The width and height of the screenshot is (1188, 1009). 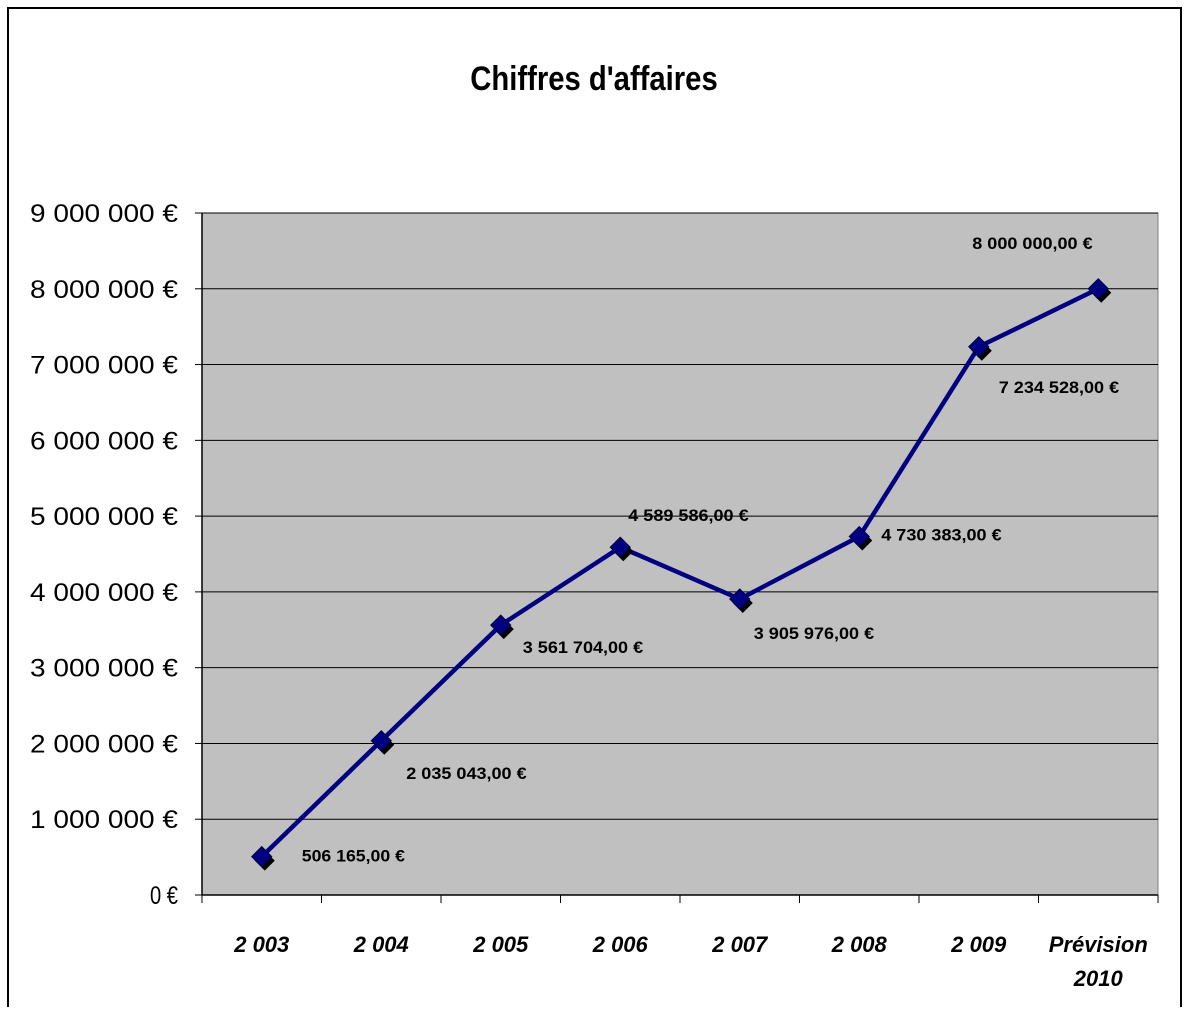 What do you see at coordinates (814, 633) in the screenshot?
I see `data-label: 3 905 976,00 €` at bounding box center [814, 633].